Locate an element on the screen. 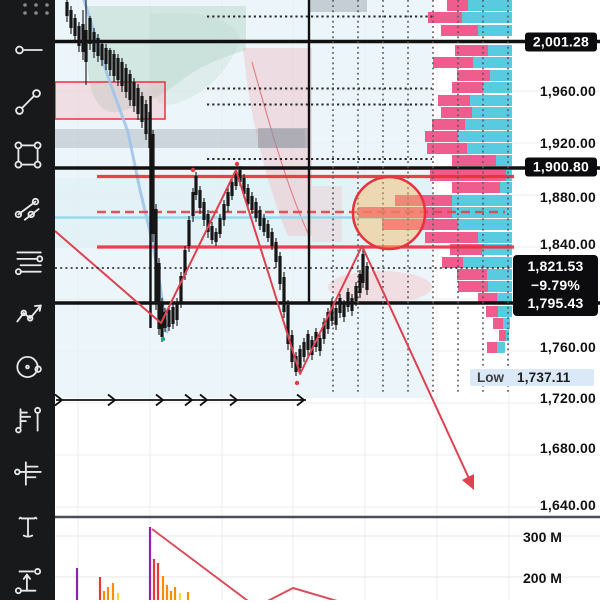 The width and height of the screenshot is (600, 603). tool-price-range-button is located at coordinates (27, 580).